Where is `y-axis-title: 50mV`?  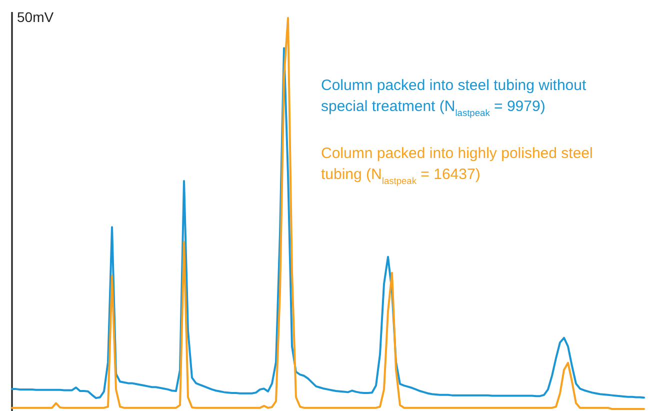
y-axis-title: 50mV is located at coordinates (35, 17).